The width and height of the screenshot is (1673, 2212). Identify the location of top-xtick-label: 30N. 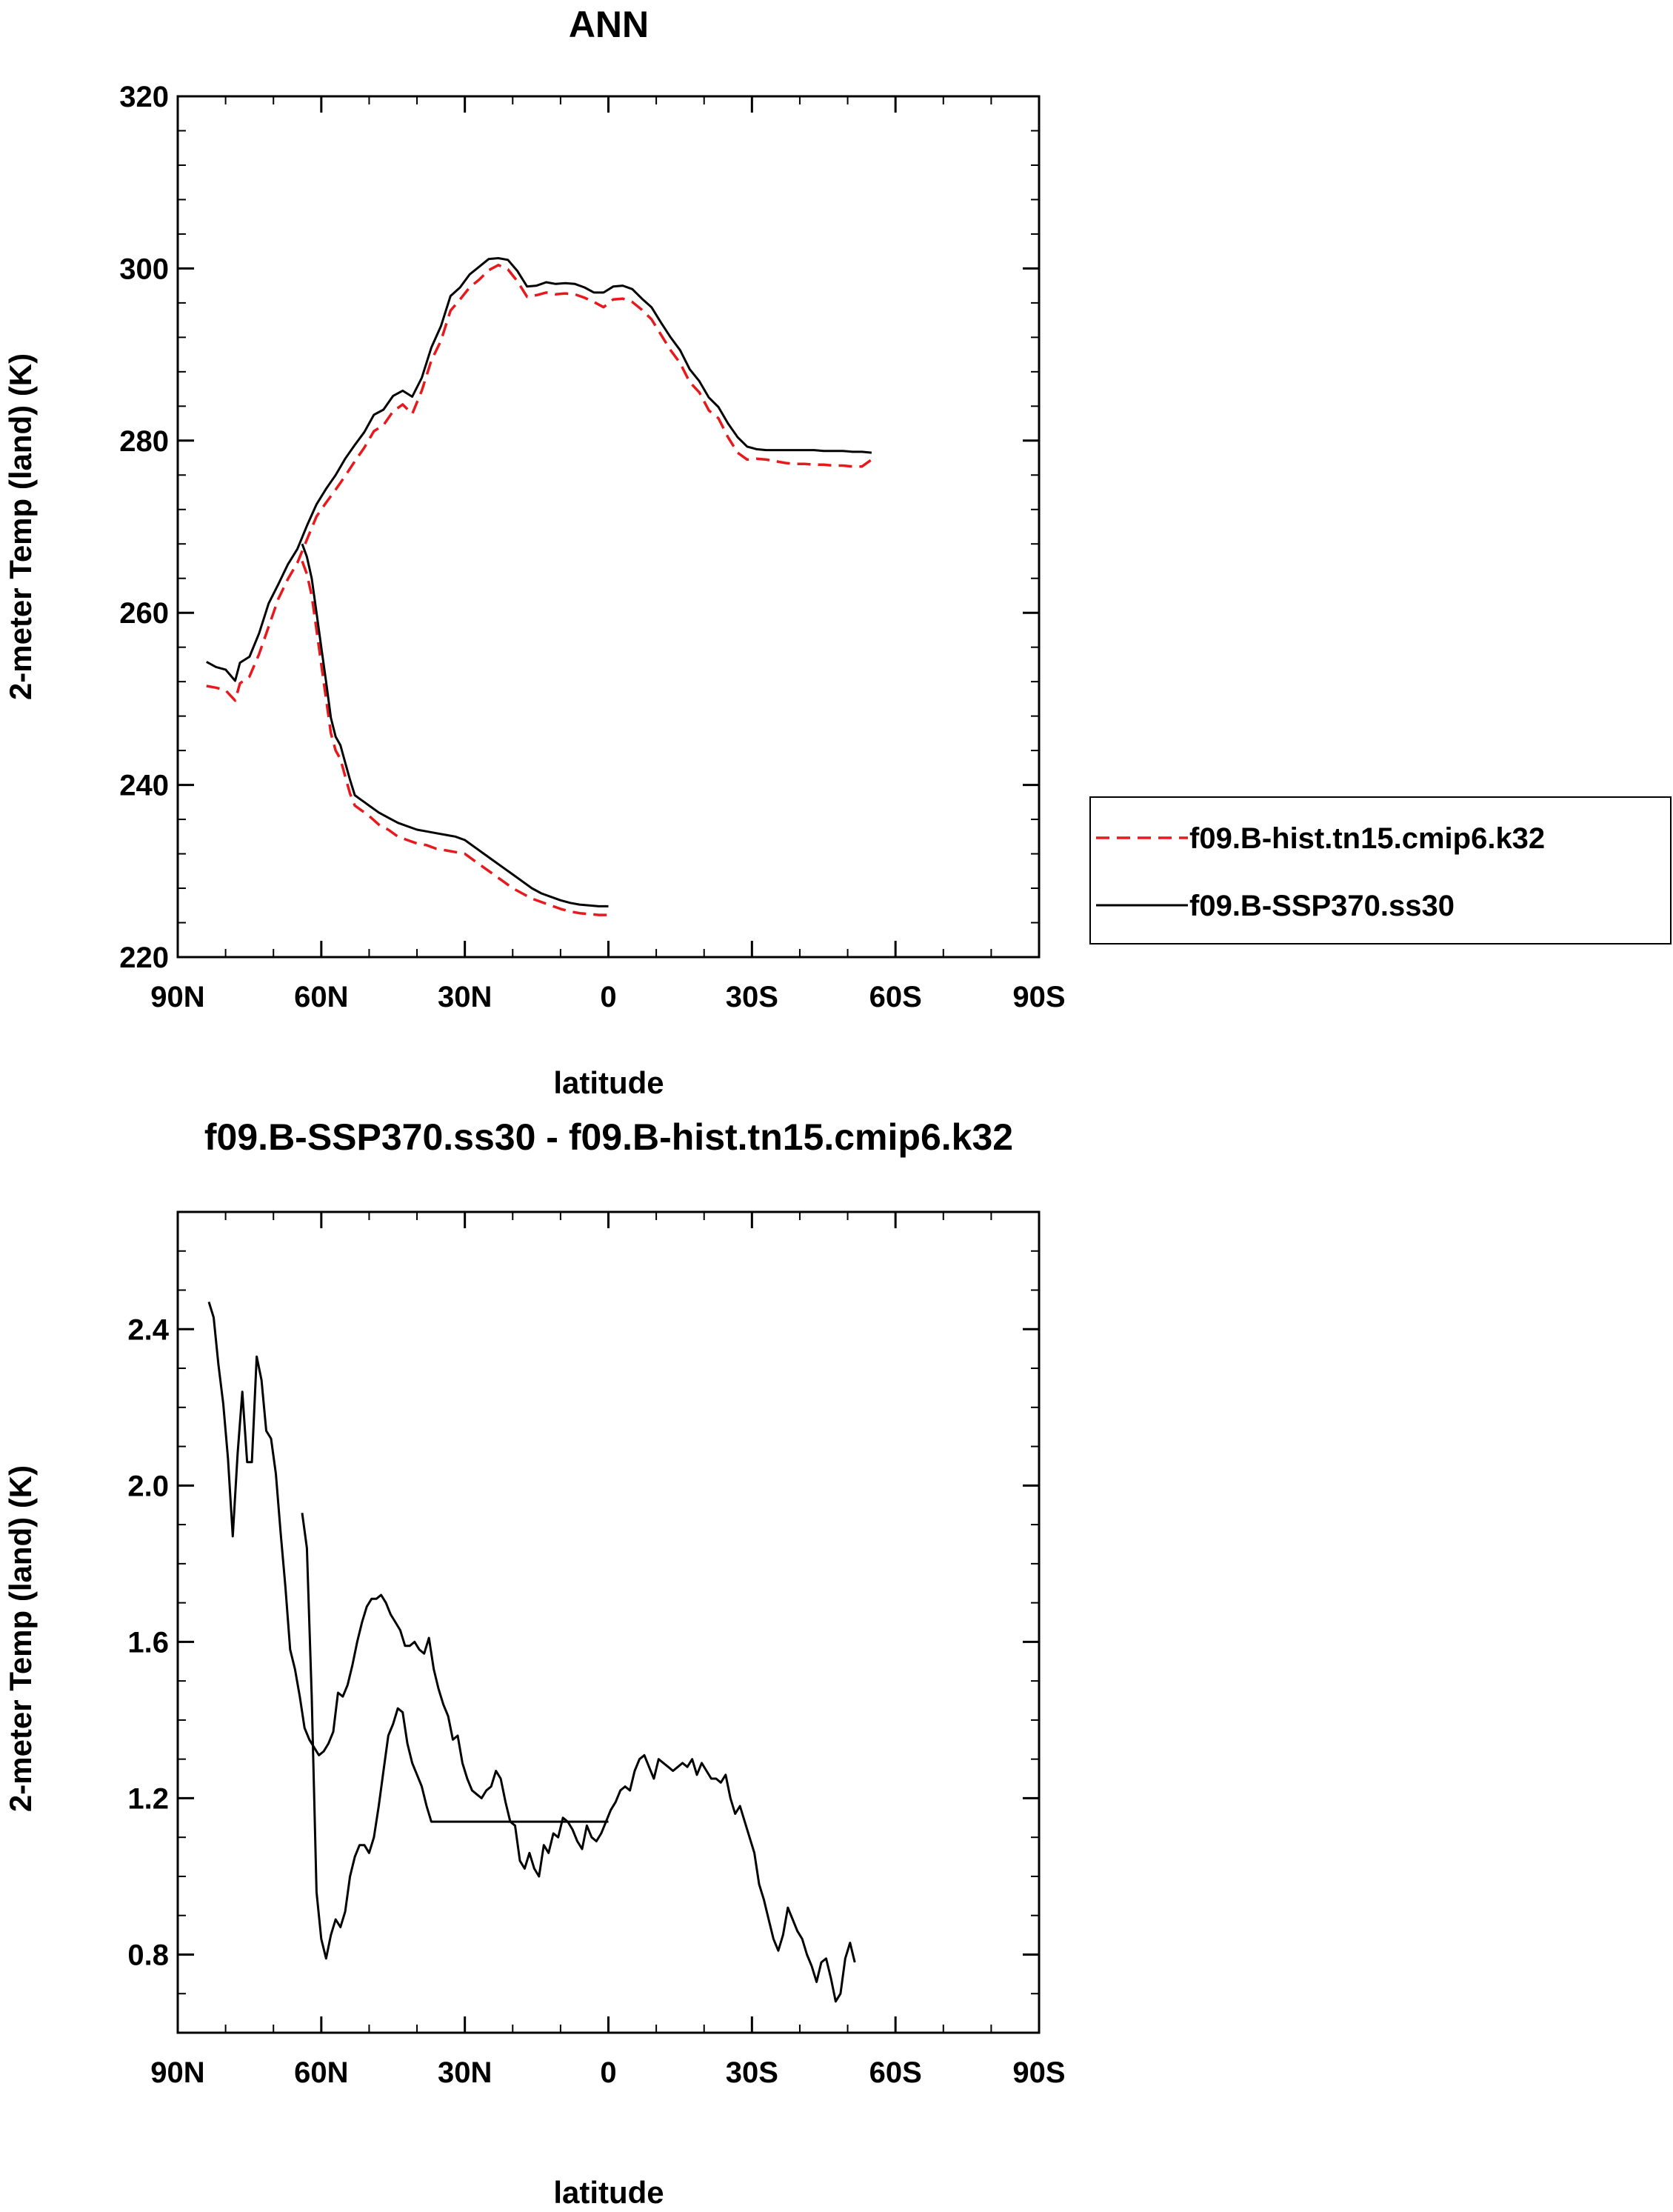
(465, 997).